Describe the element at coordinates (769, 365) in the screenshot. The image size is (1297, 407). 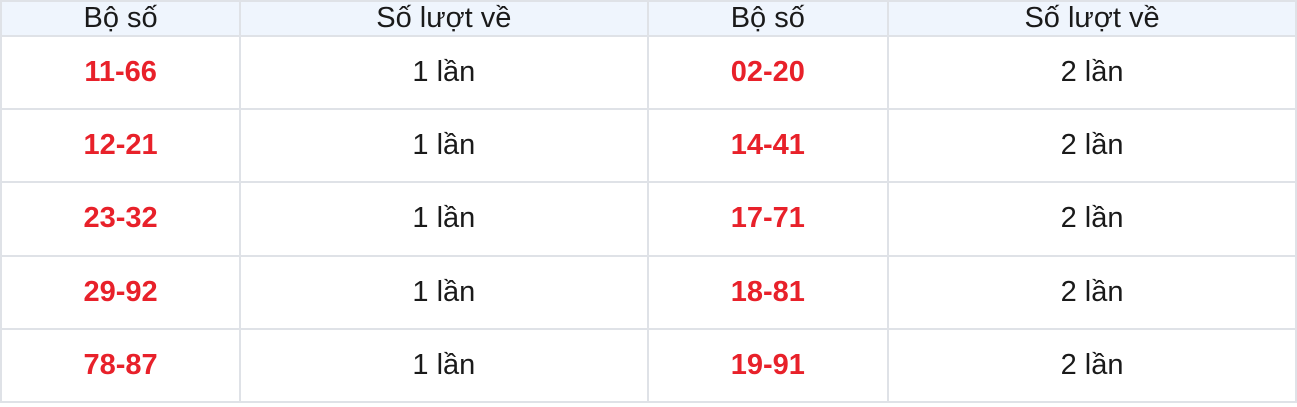
I see `pair-value: 19-91` at that location.